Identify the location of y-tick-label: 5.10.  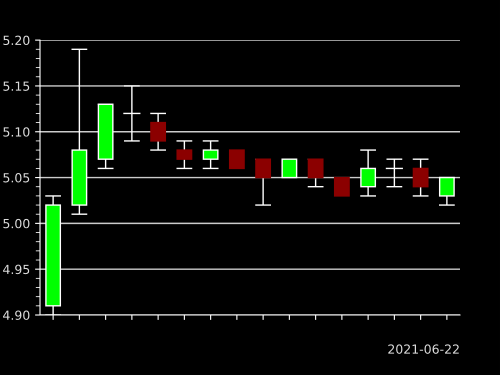
(16, 132).